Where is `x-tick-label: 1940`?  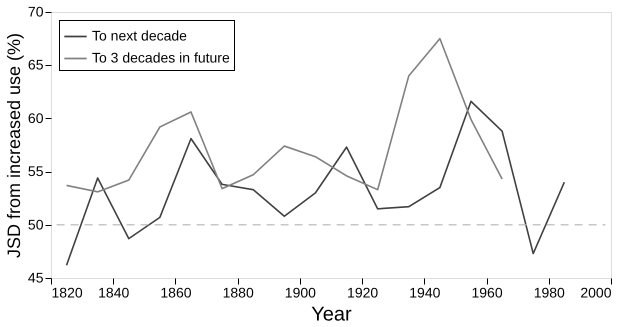
x-tick-label: 1940 is located at coordinates (425, 292).